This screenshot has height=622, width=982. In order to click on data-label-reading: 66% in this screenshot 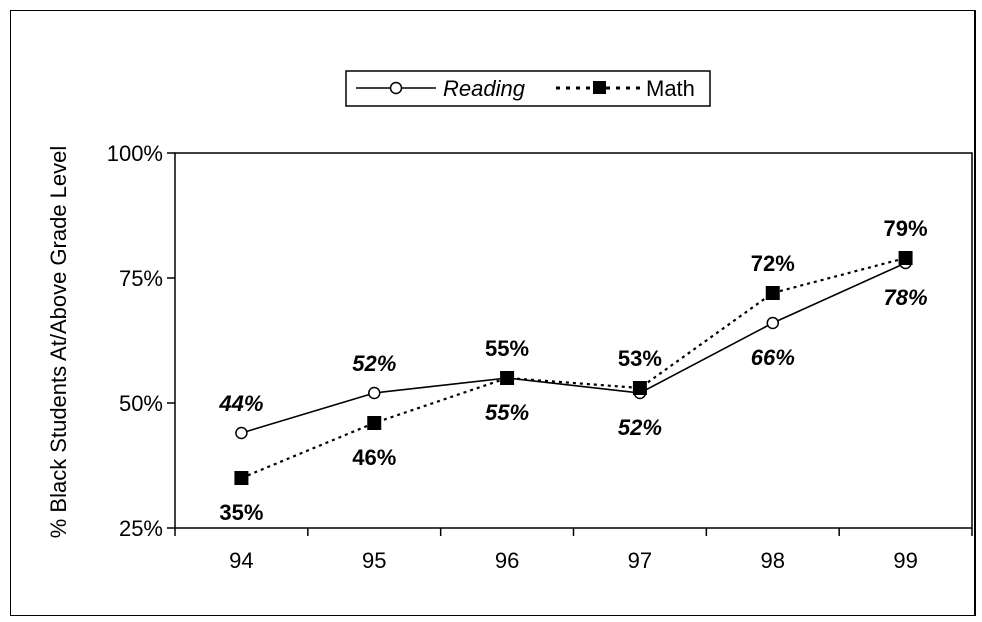, I will do `click(773, 357)`.